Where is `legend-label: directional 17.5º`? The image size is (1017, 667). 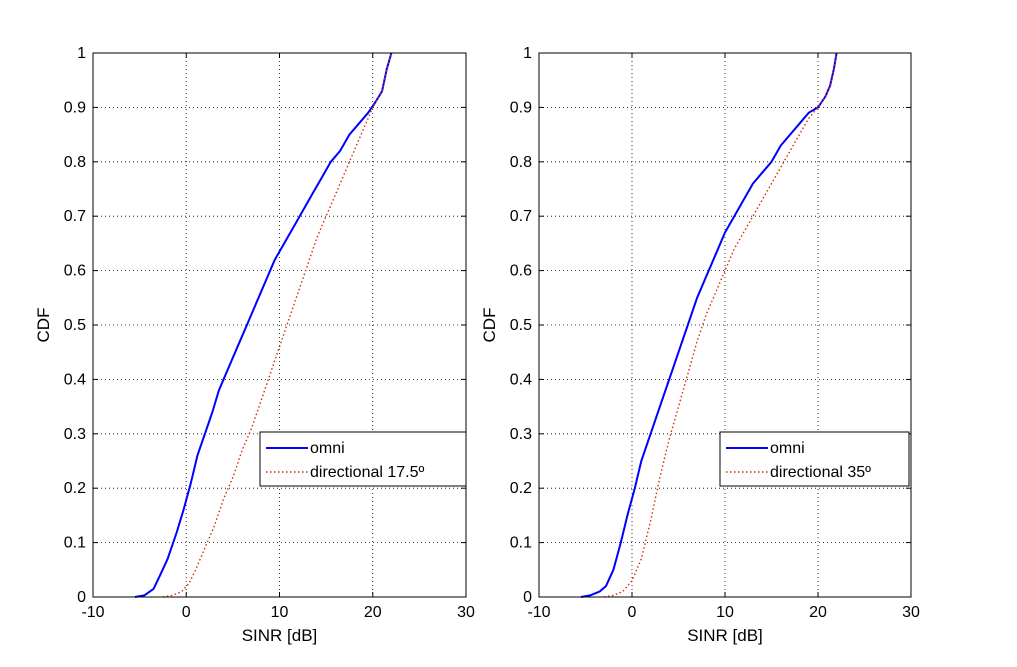
legend-label: directional 17.5º is located at coordinates (367, 472).